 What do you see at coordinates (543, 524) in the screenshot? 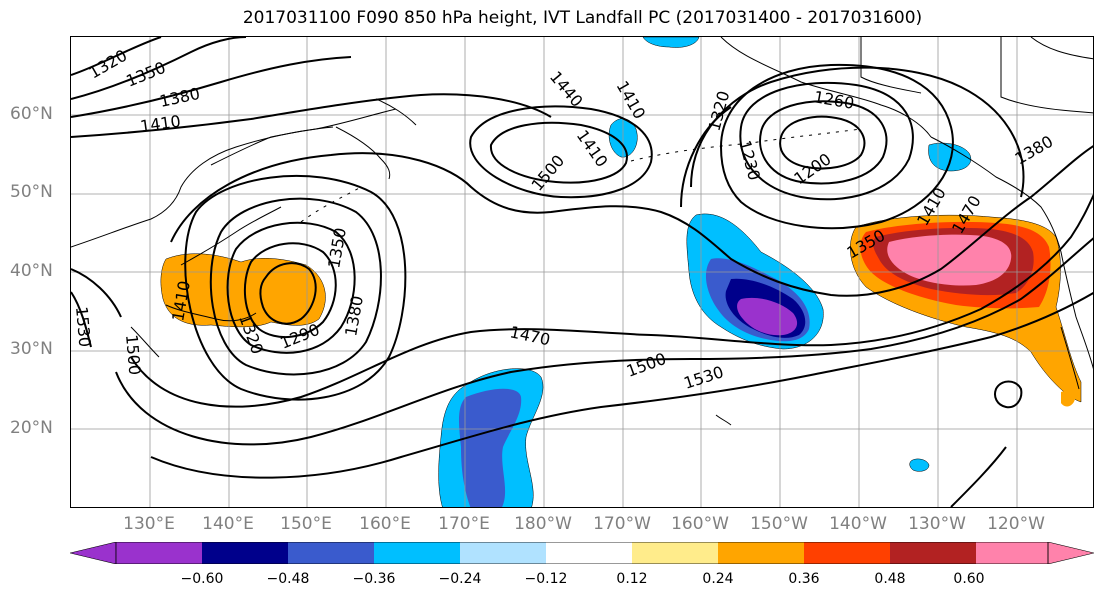
I see `lon-label-180w: 180°W` at bounding box center [543, 524].